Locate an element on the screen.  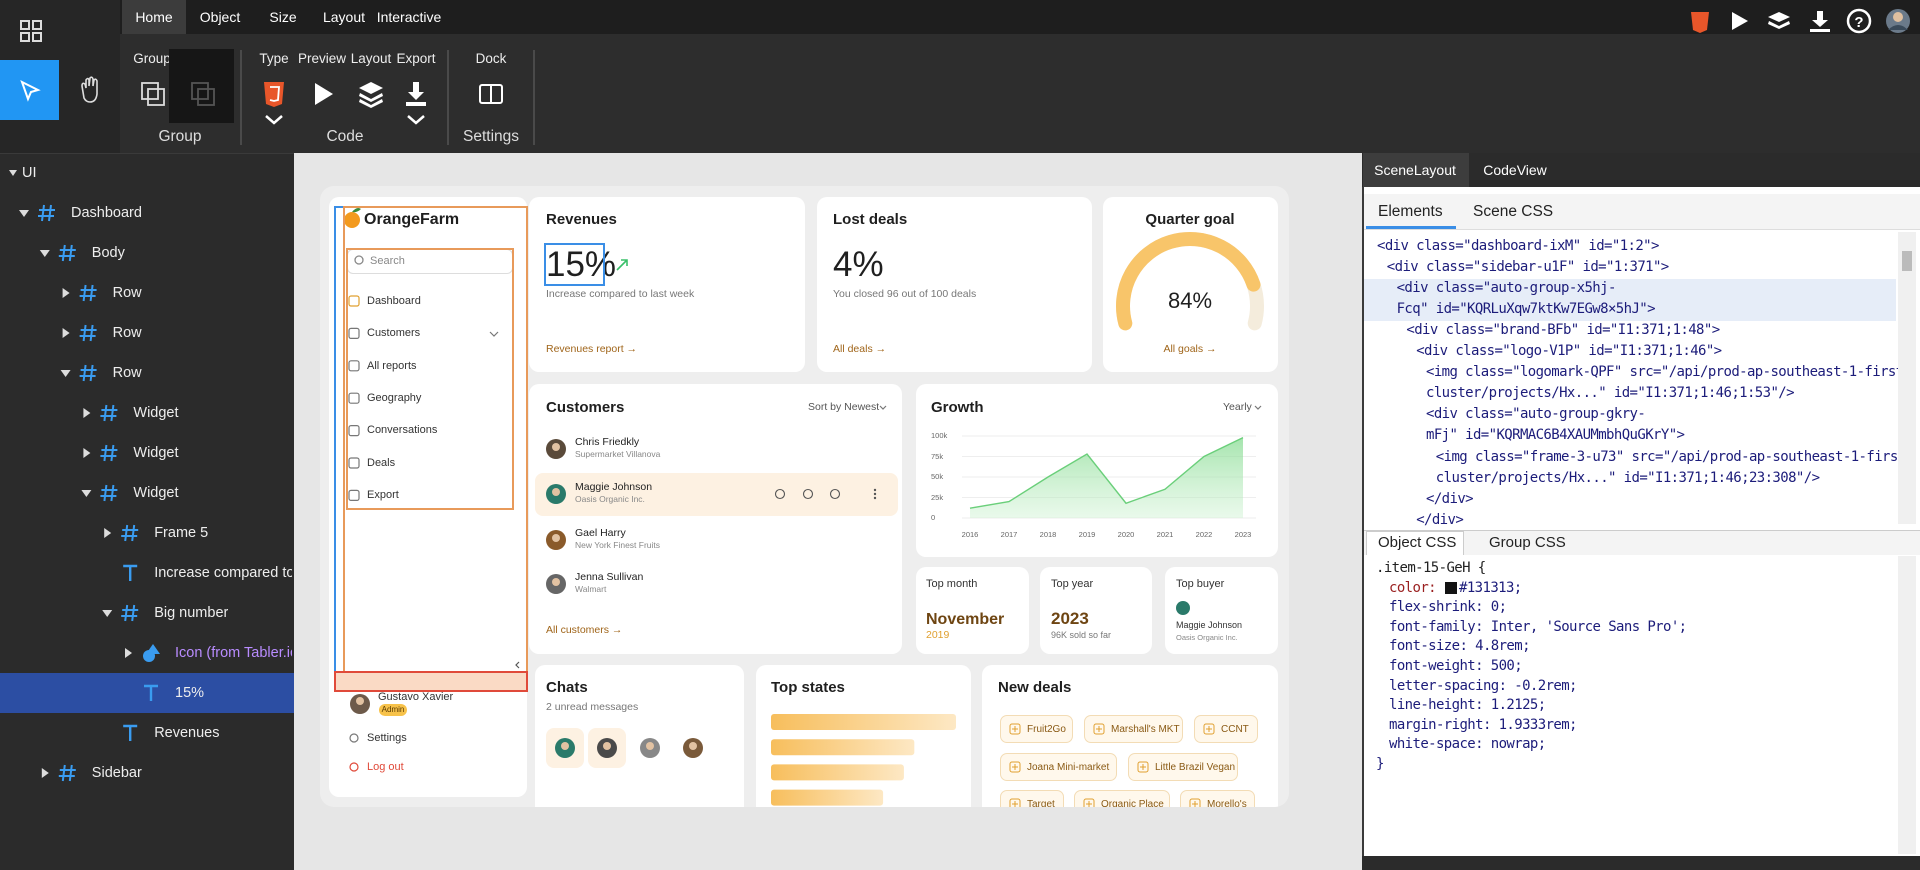
css-line: font-family: Inter, 'Source Sans Pro'; is located at coordinates (1538, 626).